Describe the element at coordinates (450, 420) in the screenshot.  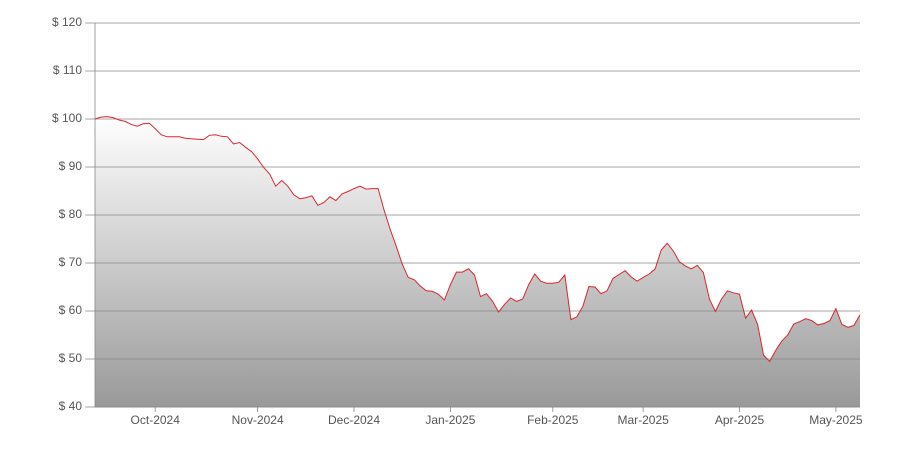
I see `x-tick-label: Jan-2025` at that location.